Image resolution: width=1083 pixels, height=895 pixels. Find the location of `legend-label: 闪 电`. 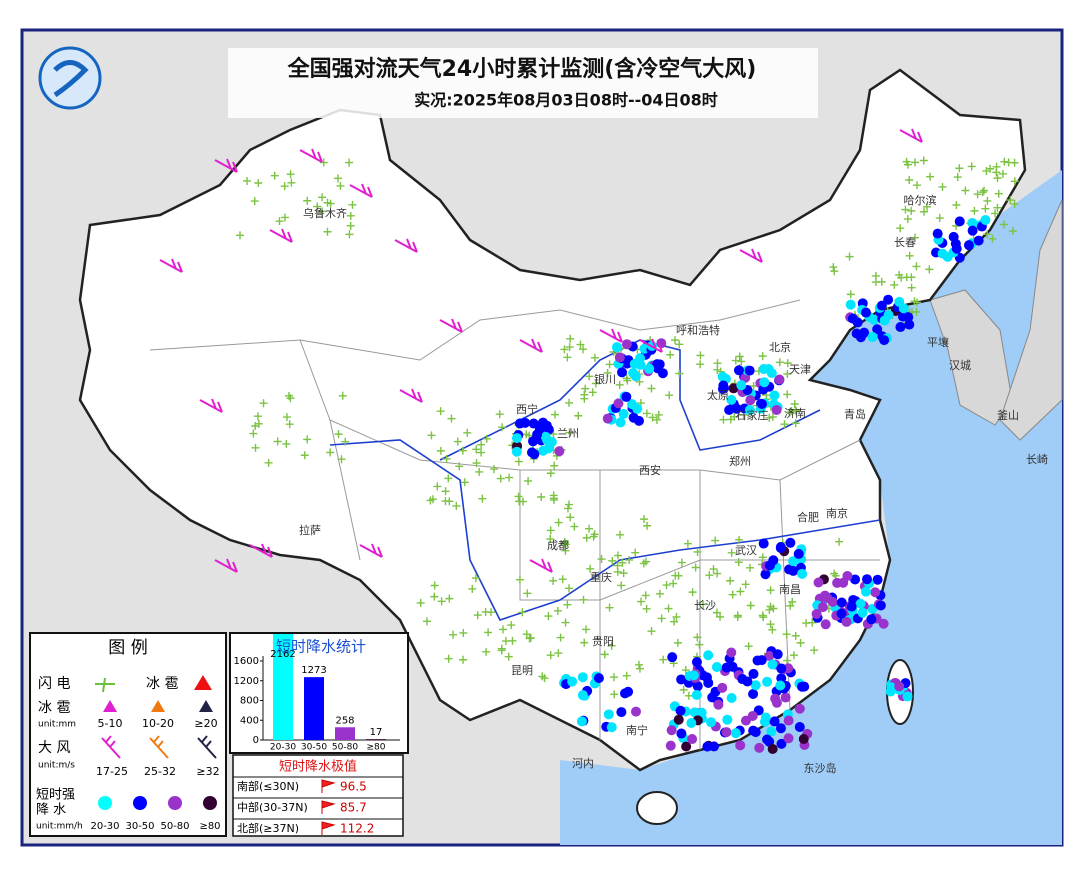

legend-label: 闪 电 is located at coordinates (54, 684).